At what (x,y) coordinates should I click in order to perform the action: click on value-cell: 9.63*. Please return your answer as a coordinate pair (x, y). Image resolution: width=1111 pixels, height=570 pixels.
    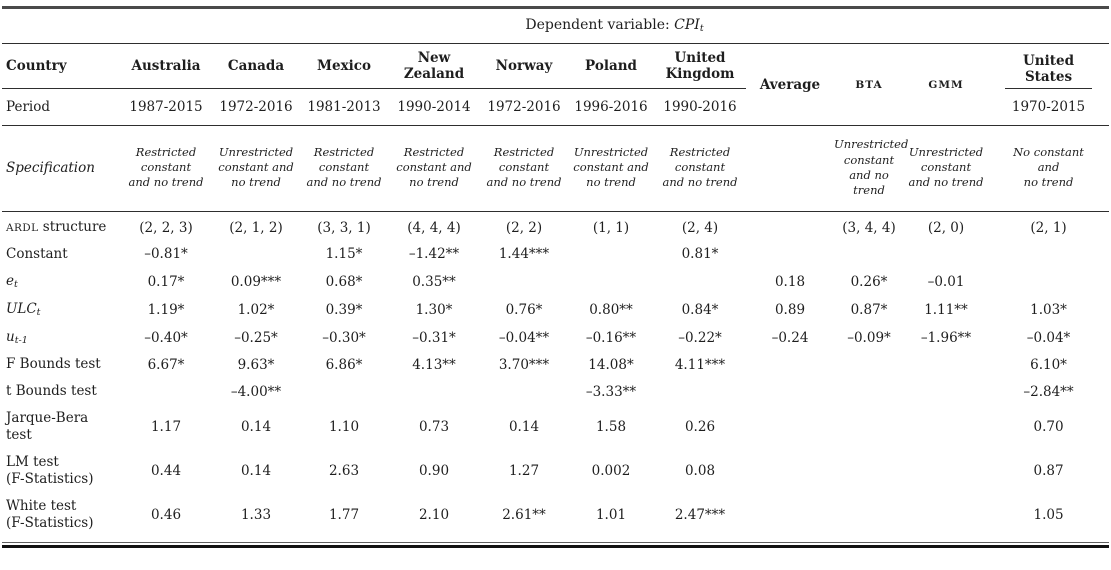
    Looking at the image, I should click on (256, 364).